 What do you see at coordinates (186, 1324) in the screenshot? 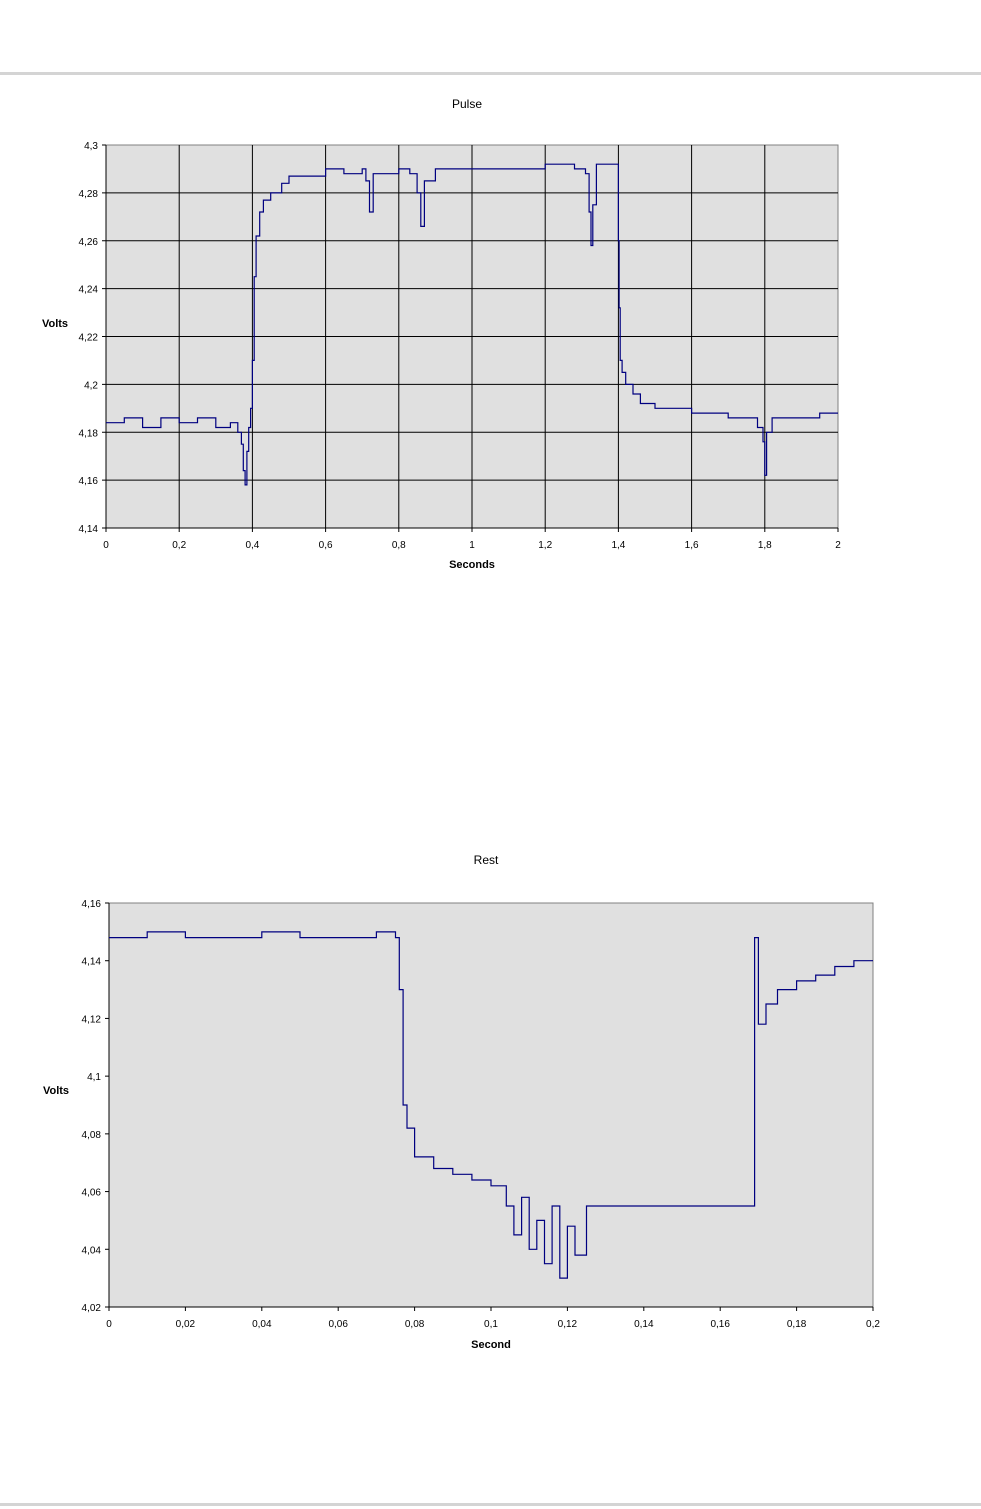
I see `chart-2-x-tick-label: 0,02` at bounding box center [186, 1324].